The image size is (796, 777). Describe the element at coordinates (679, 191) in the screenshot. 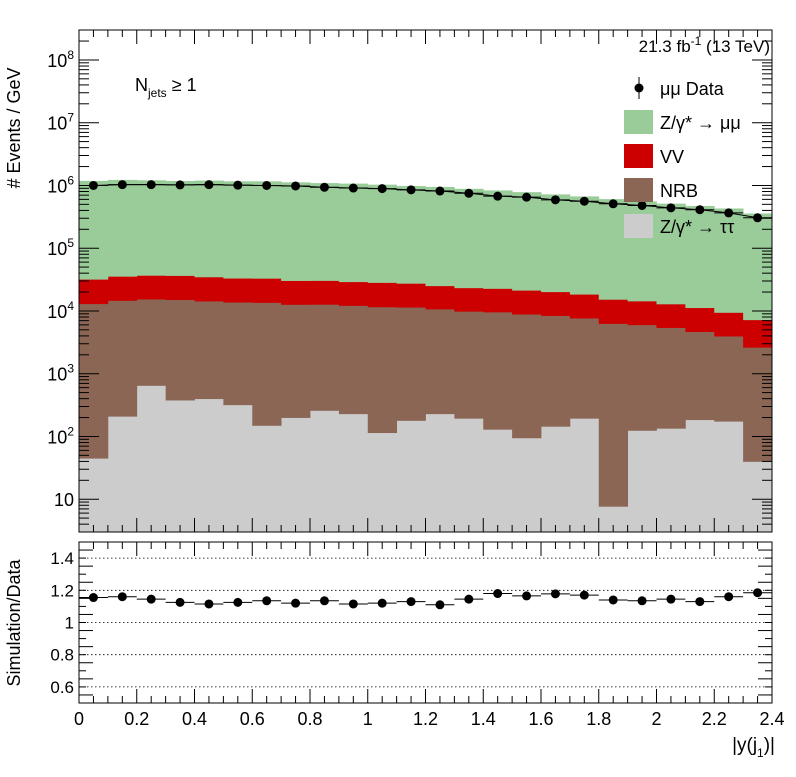

I see `legend-label-3: NRB` at that location.